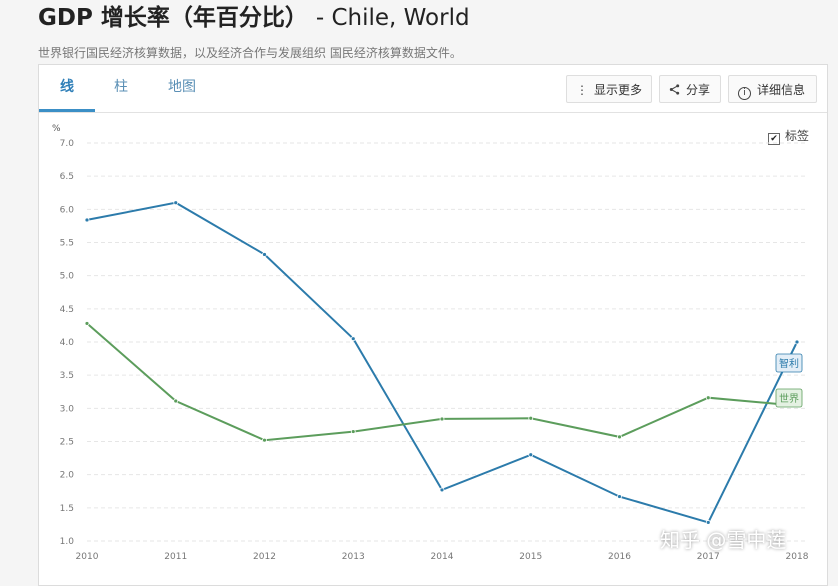  Describe the element at coordinates (250, 53) in the screenshot. I see `source-note: 世界银行国民经济核算数据，以及经济合作与发展组织 国民经济核算数据文件。` at that location.